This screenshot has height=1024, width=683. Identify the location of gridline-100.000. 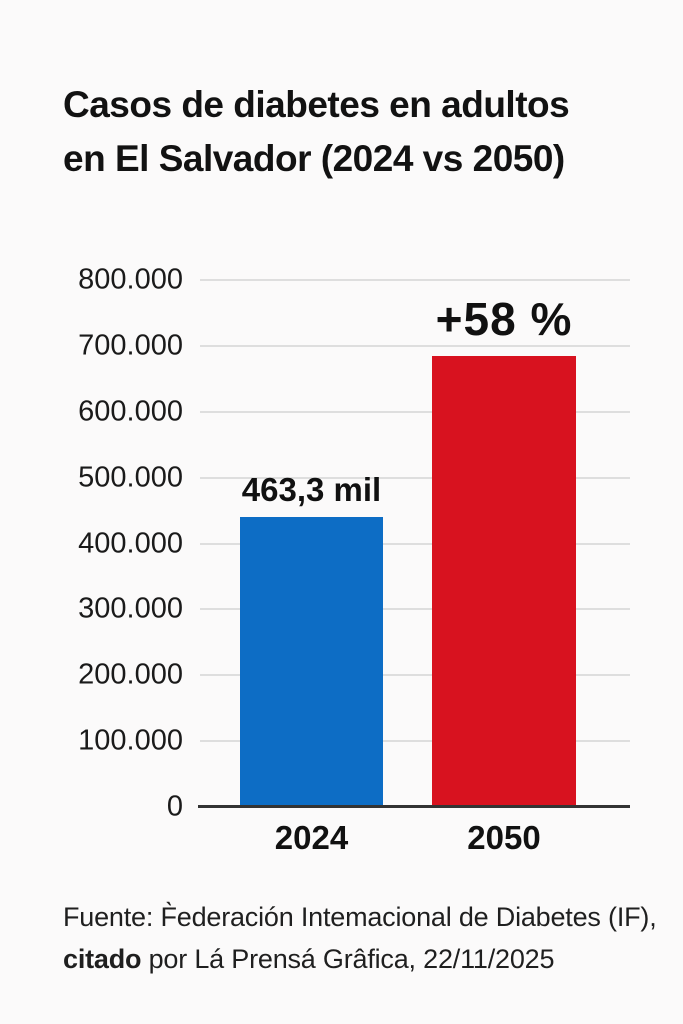
(415, 741).